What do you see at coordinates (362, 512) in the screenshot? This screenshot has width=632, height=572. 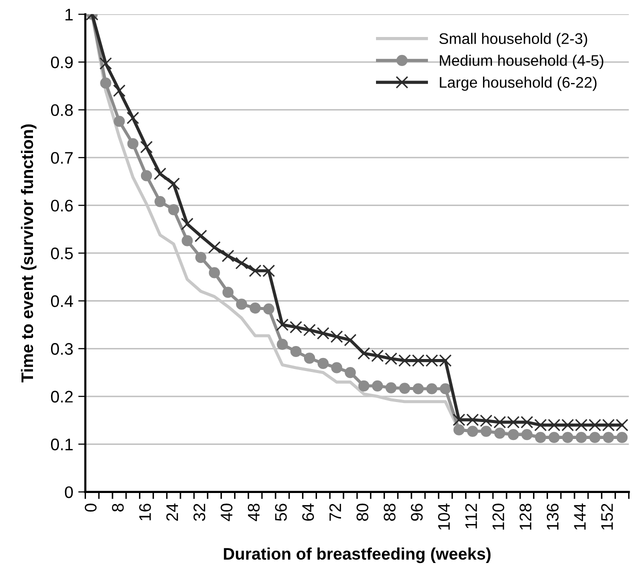 I see `x-tick-label: 80` at bounding box center [362, 512].